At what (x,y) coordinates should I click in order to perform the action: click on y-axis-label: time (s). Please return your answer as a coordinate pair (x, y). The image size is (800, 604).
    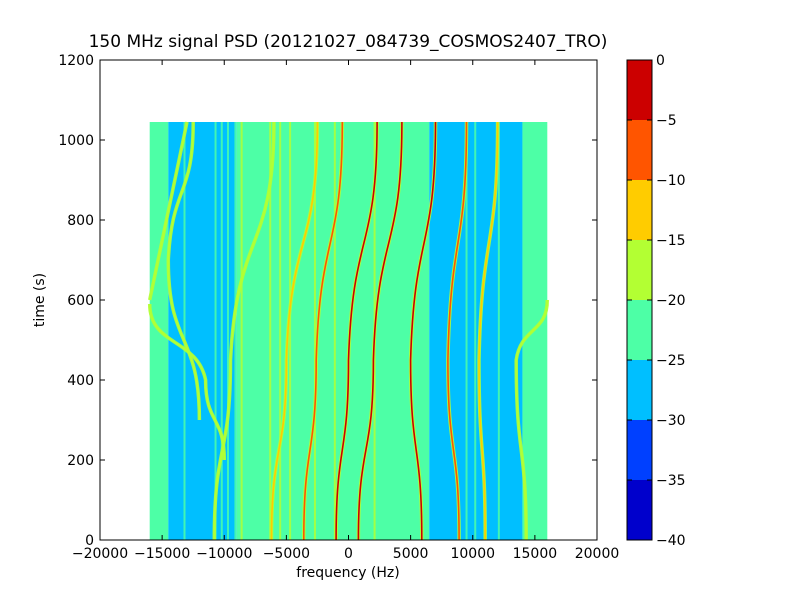
    Looking at the image, I should click on (40, 300).